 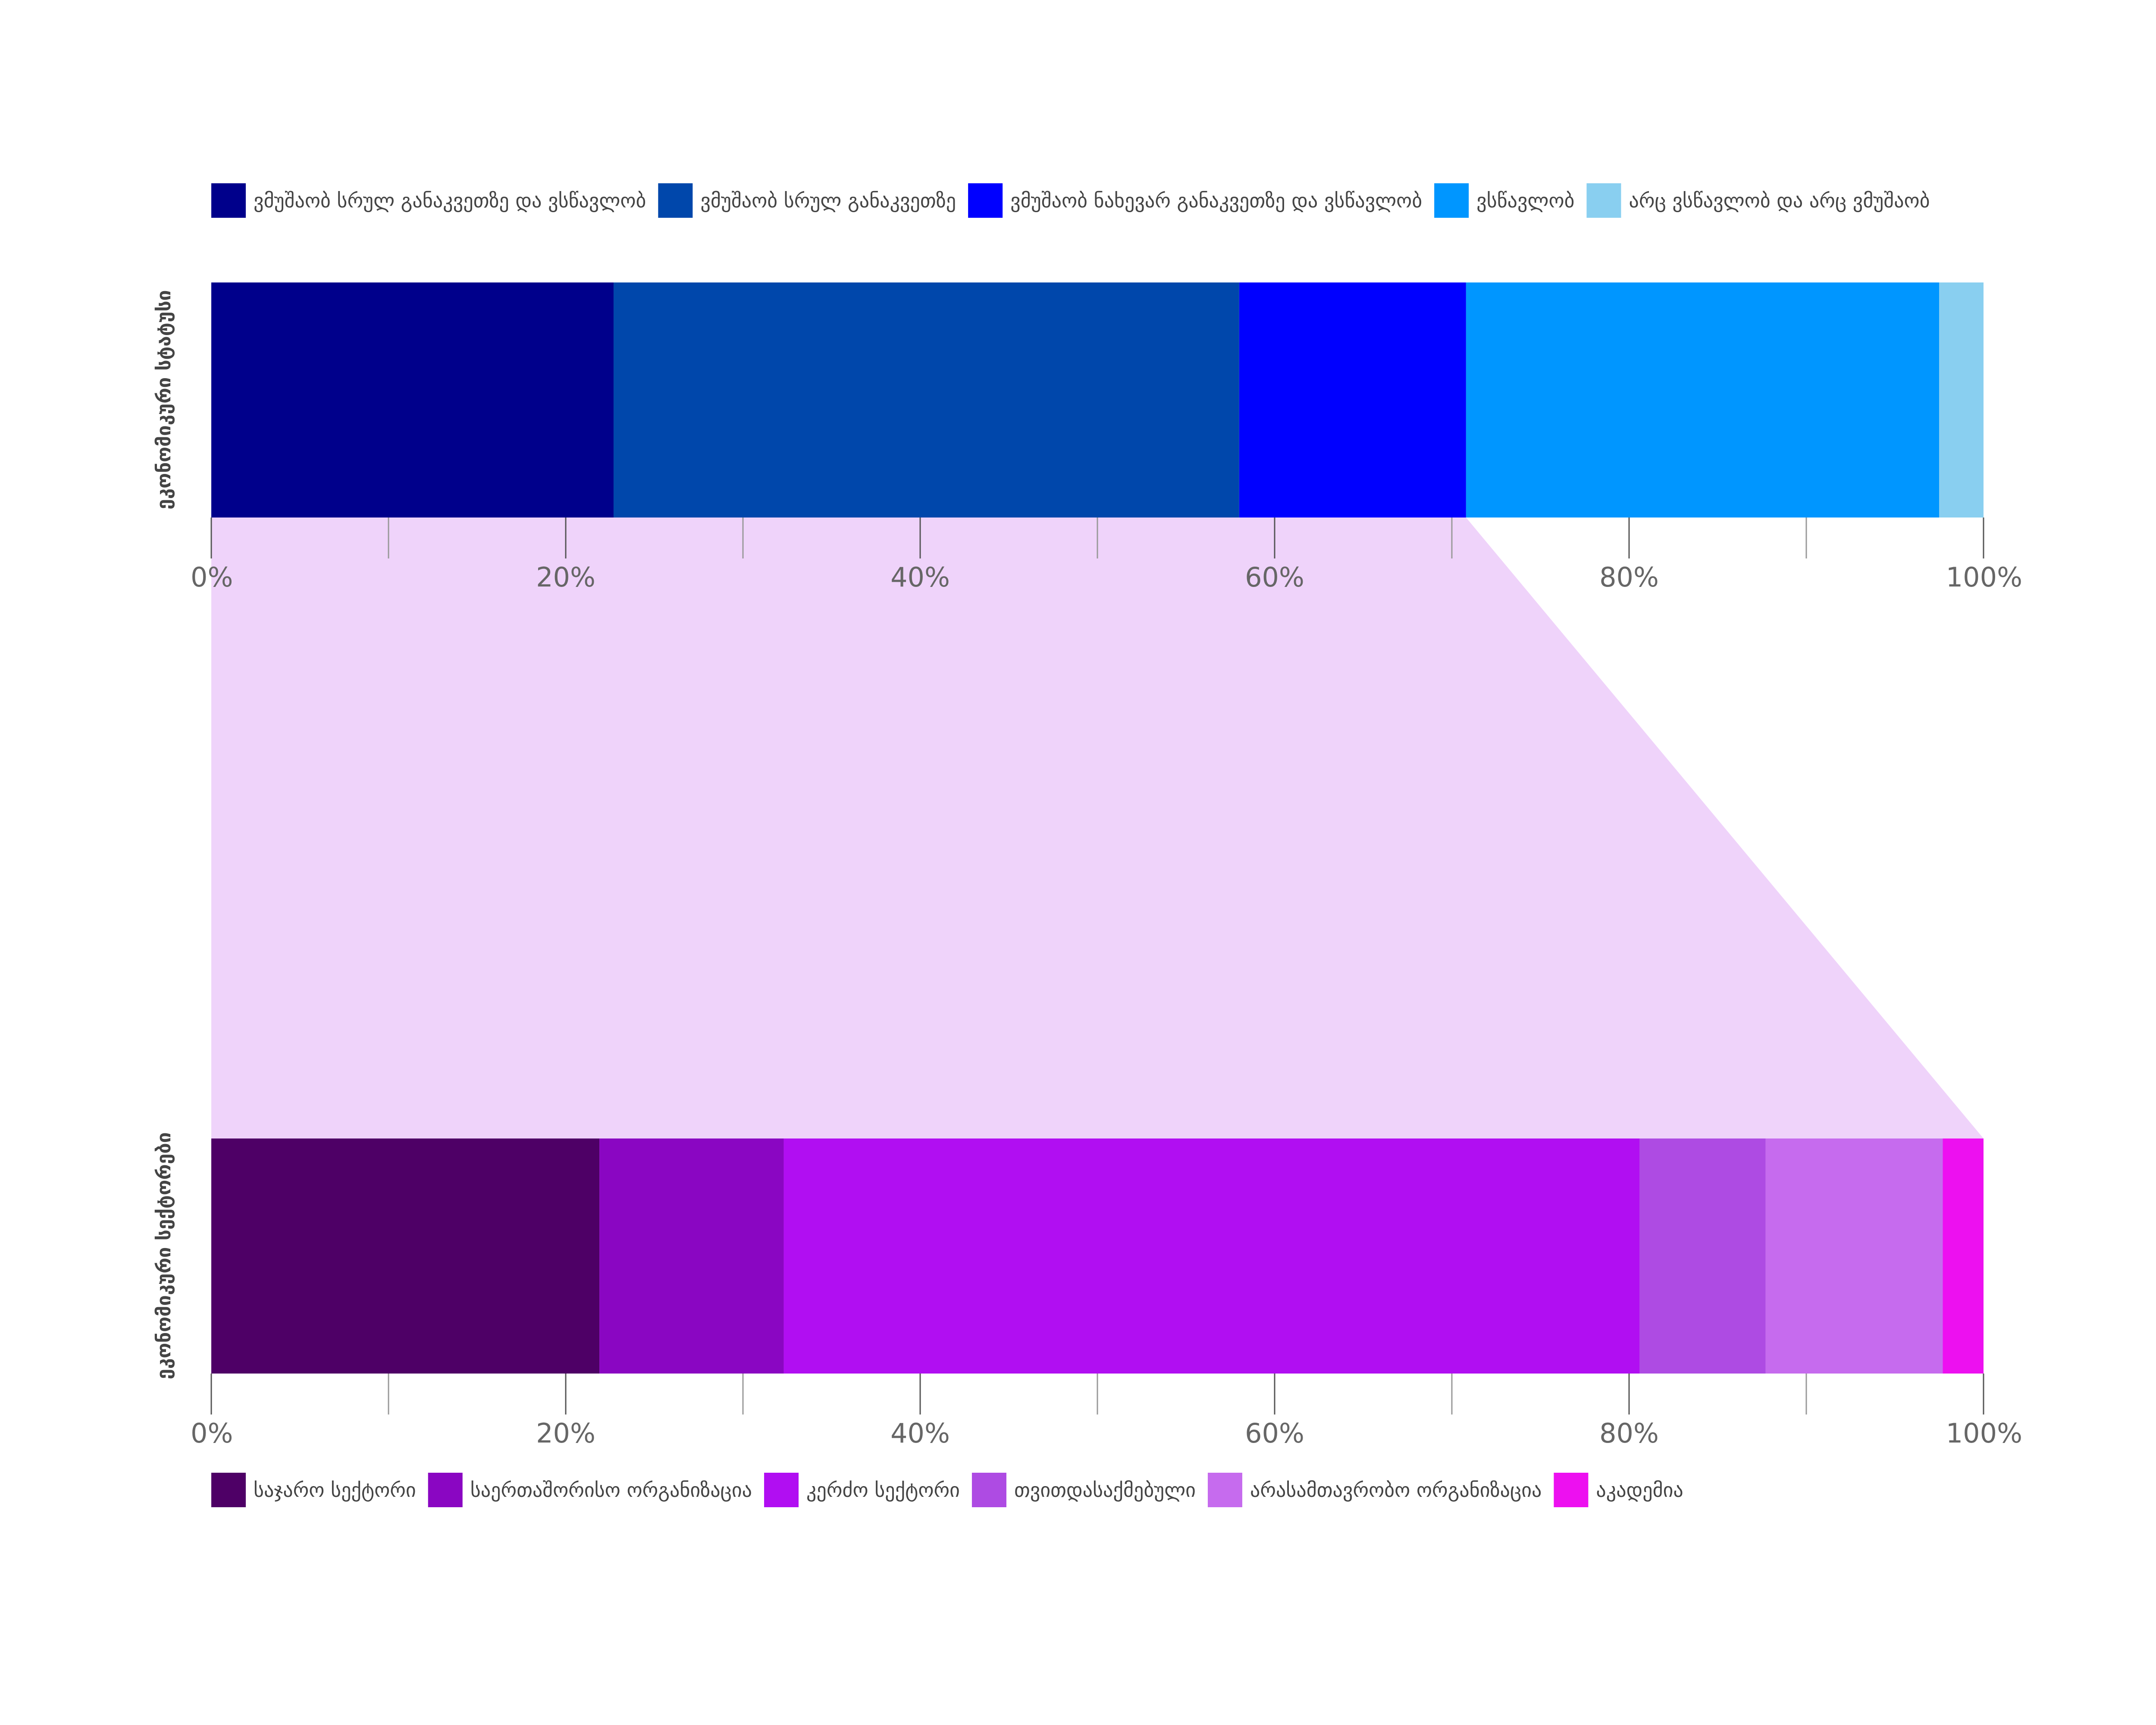 I want to click on legend-label-1-1: საერთაშორისო ორგანიზაცია, so click(x=611, y=1490).